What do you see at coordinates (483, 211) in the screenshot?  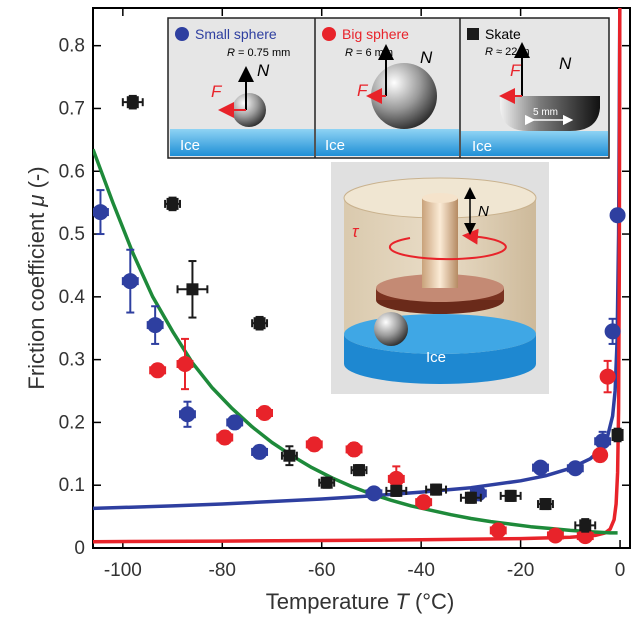 I see `rheometer-n: N` at bounding box center [483, 211].